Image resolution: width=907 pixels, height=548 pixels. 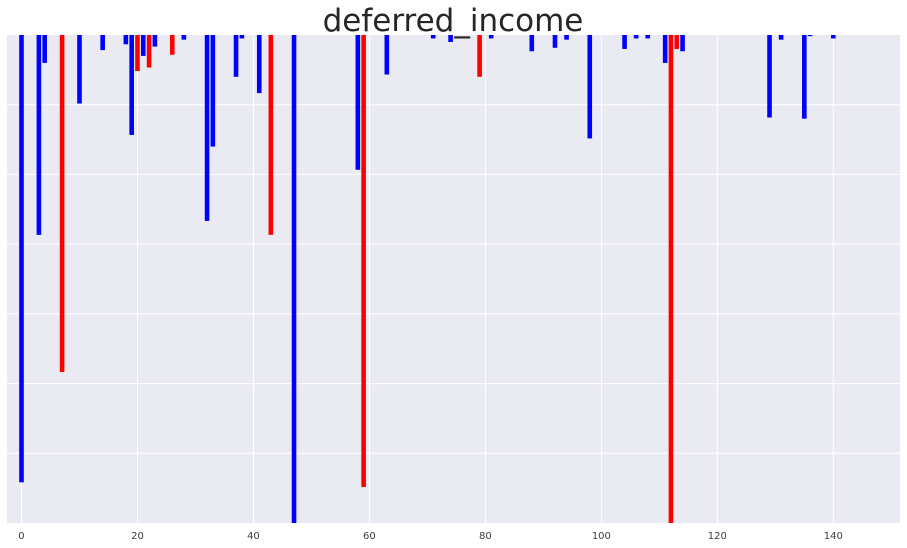 What do you see at coordinates (369, 536) in the screenshot?
I see `x-tick-label: 60` at bounding box center [369, 536].